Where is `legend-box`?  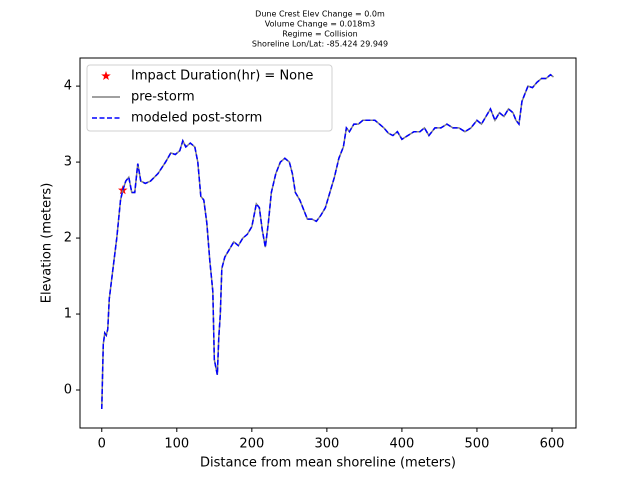 legend-box is located at coordinates (209, 98).